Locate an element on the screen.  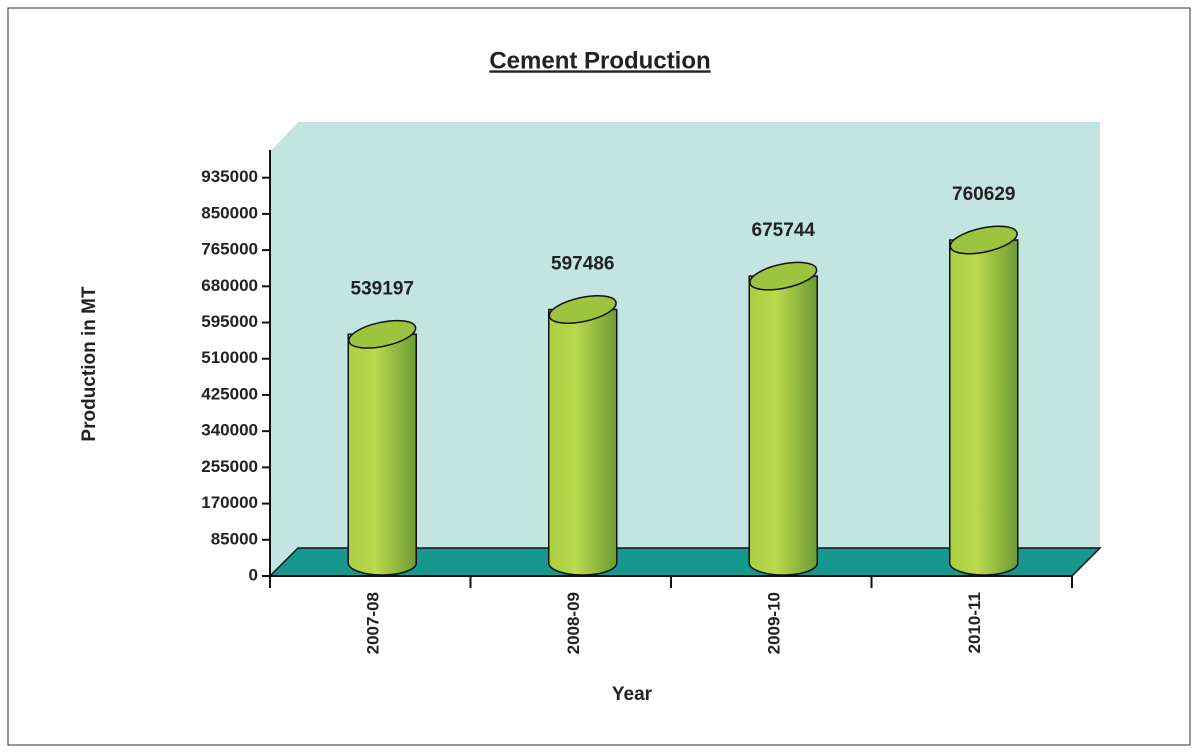
y-tick-label: 85000 is located at coordinates (234, 538).